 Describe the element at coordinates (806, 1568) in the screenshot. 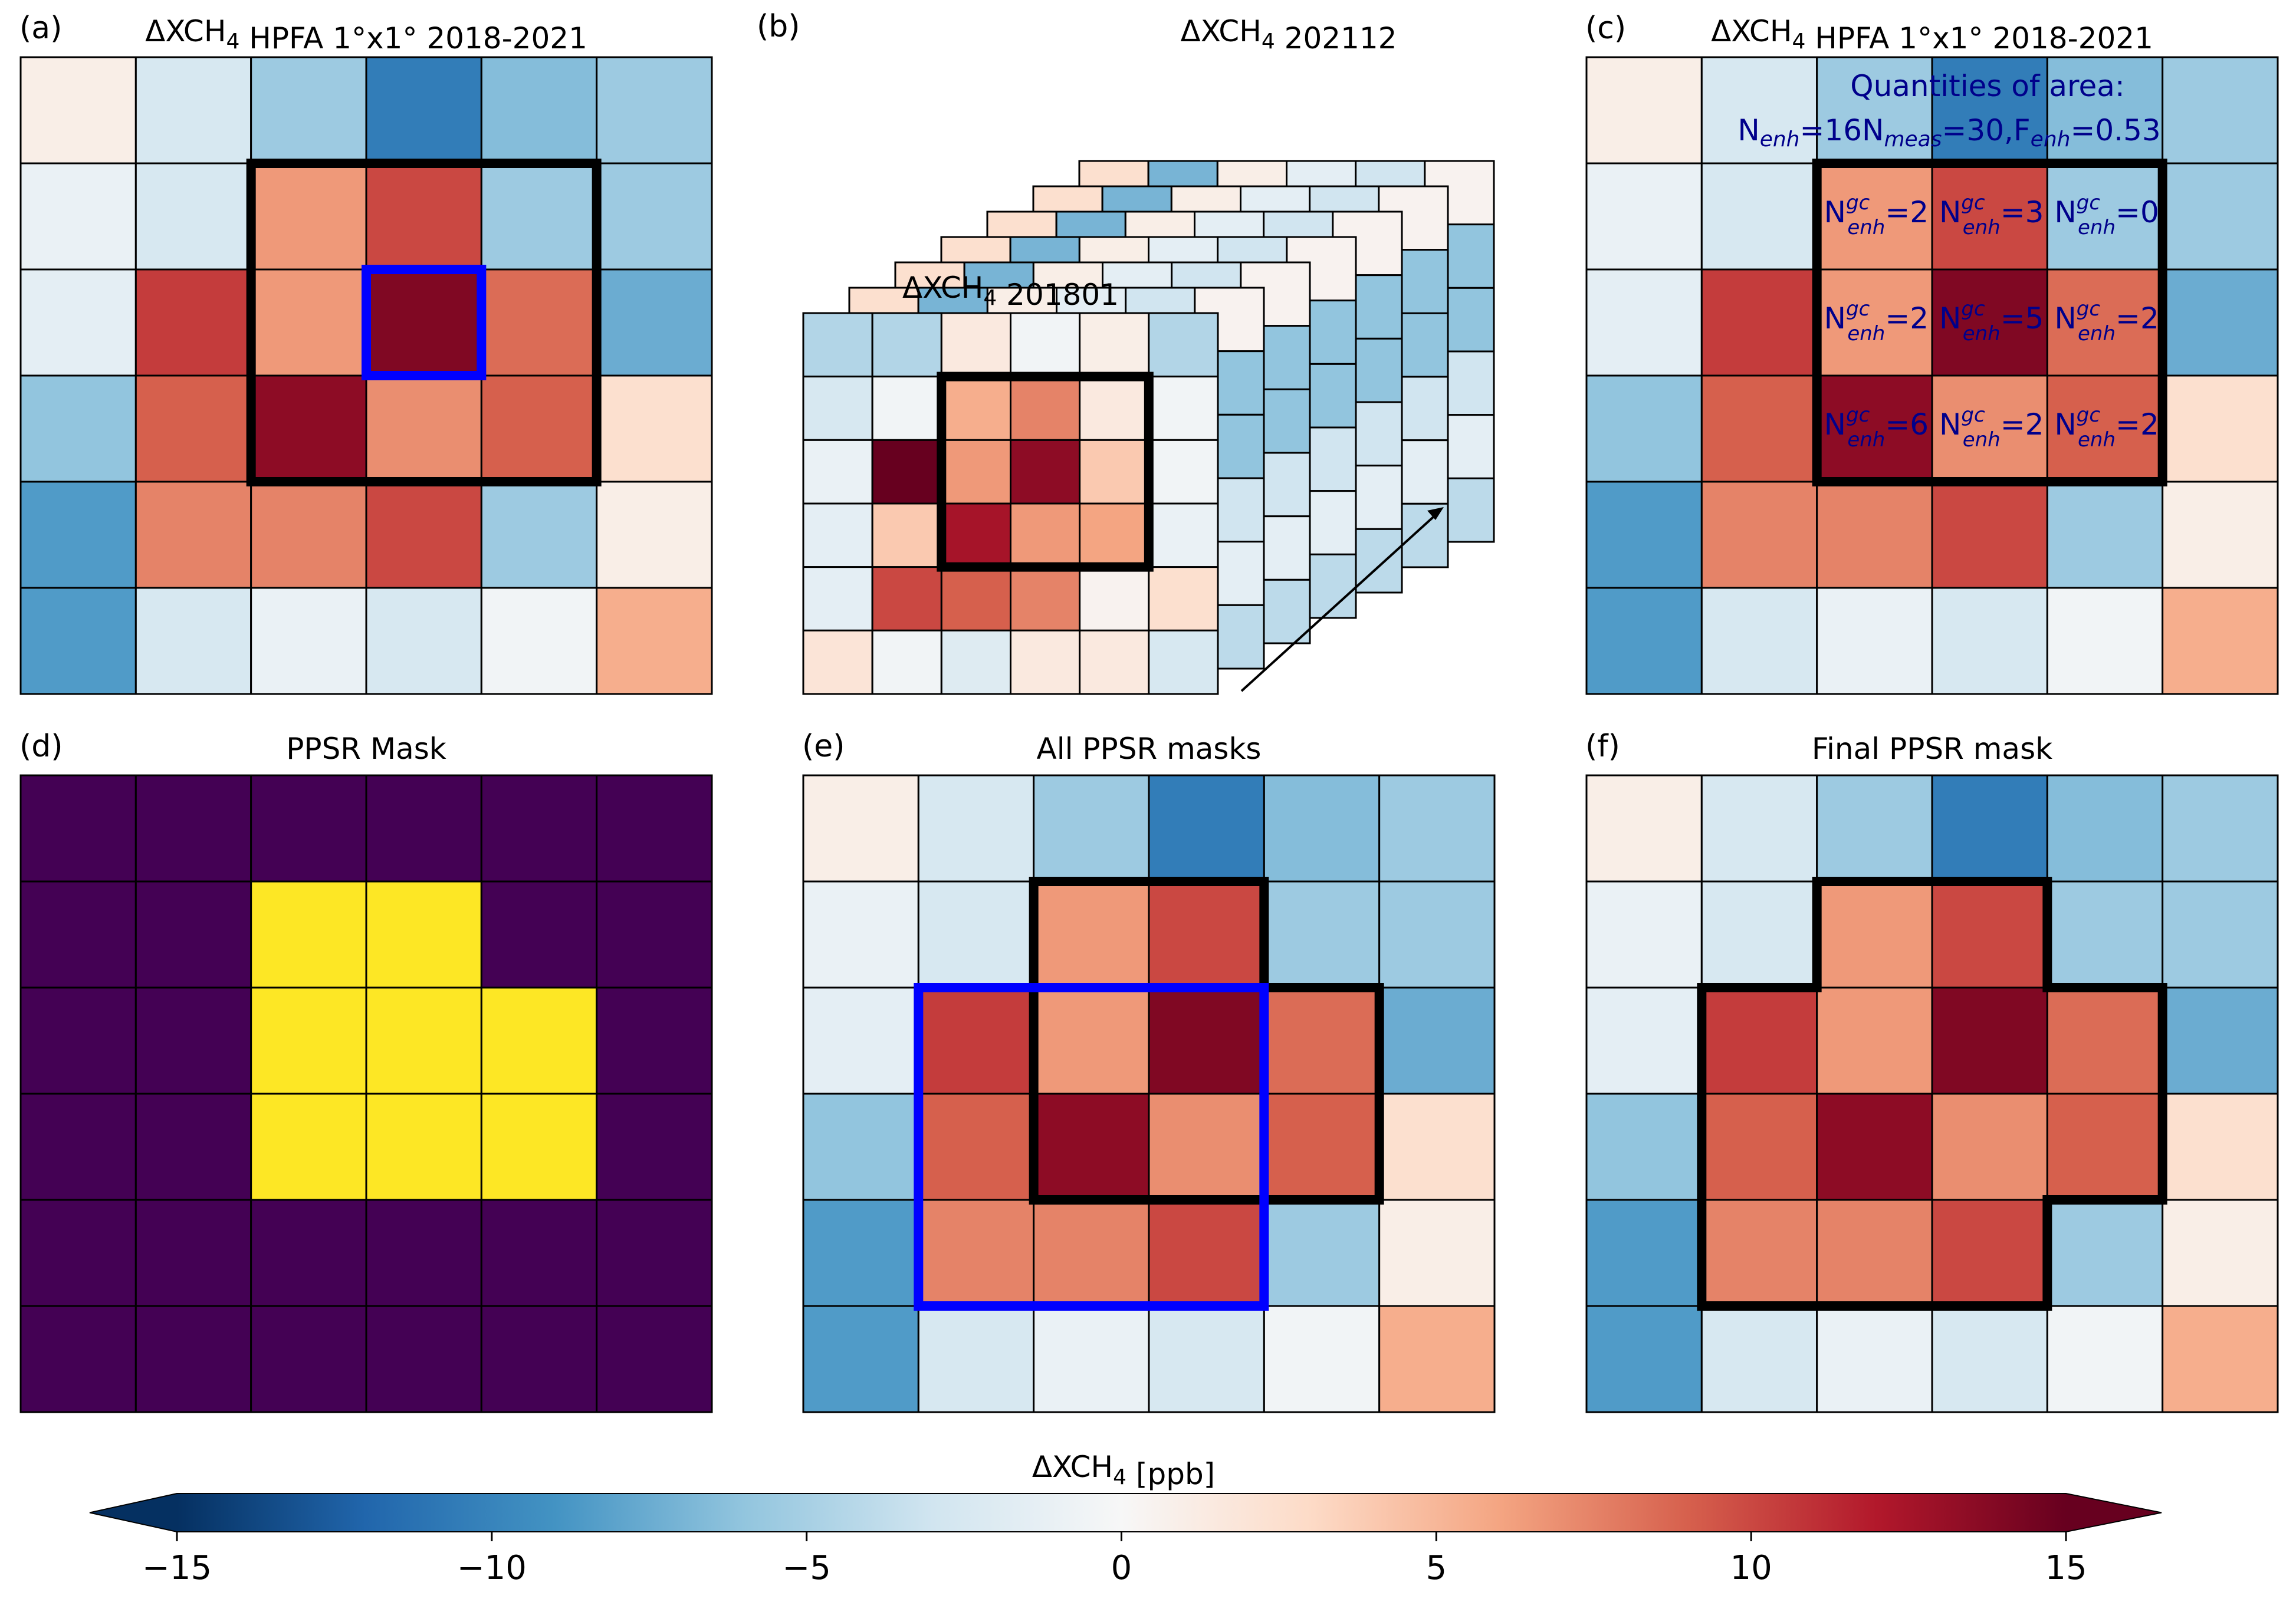

I see `colorbar-tick-label: −5` at that location.